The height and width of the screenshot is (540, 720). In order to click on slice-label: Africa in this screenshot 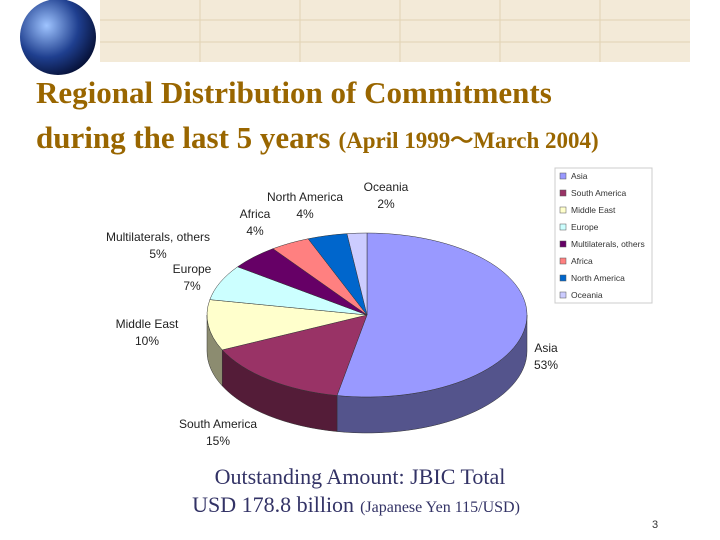, I will do `click(255, 214)`.